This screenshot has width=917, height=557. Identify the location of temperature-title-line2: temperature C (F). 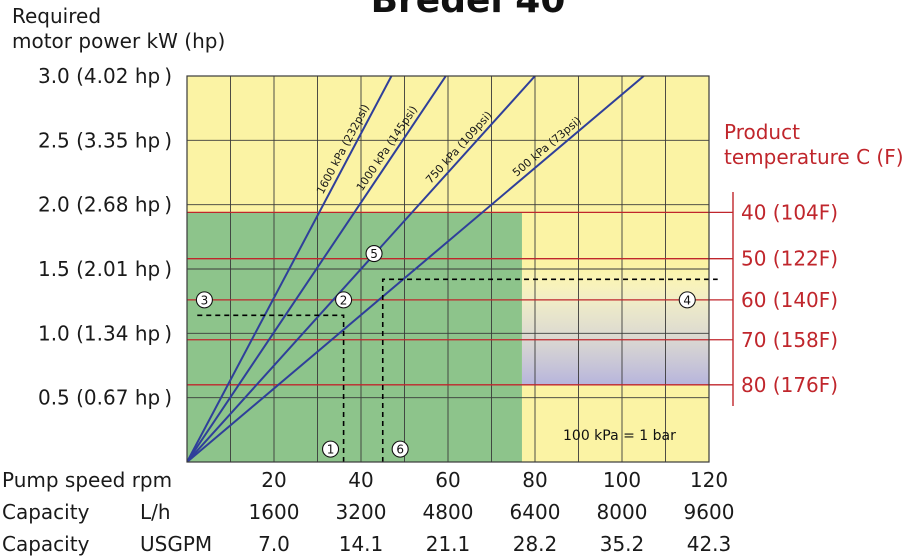
(814, 157).